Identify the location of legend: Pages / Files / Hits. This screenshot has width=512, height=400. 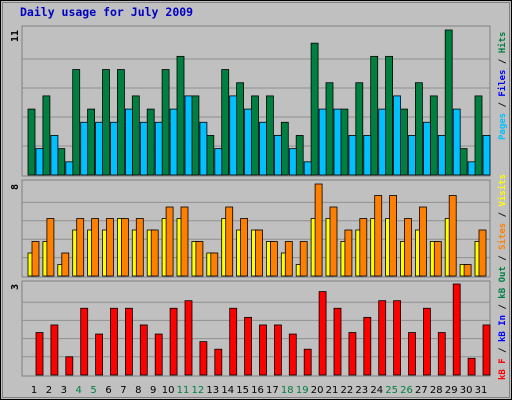
(502, 86).